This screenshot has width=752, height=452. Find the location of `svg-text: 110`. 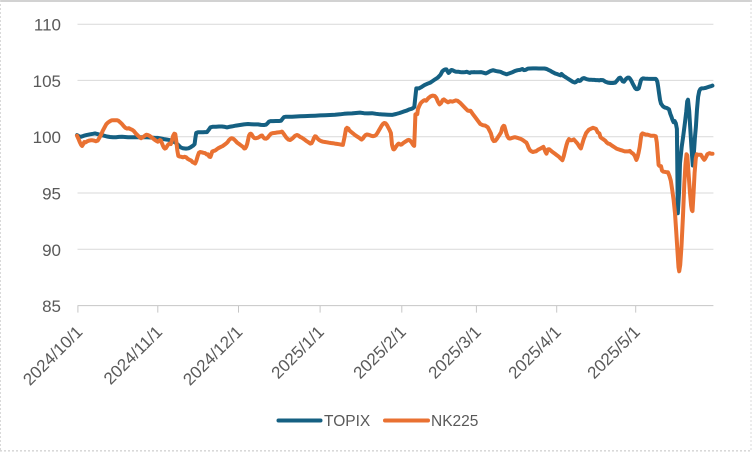

svg-text: 110 is located at coordinates (47, 25).